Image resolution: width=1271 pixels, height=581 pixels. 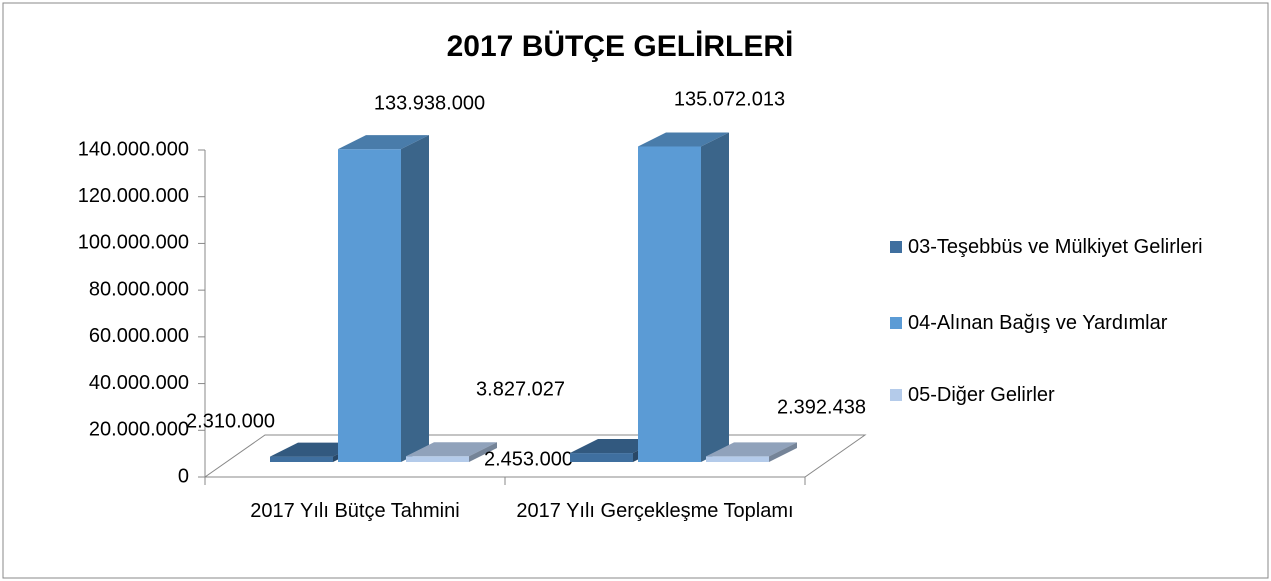 I want to click on legend-item: 03-Teşebbüs ve Mülkiyet Gelirleri, so click(x=1075, y=247).